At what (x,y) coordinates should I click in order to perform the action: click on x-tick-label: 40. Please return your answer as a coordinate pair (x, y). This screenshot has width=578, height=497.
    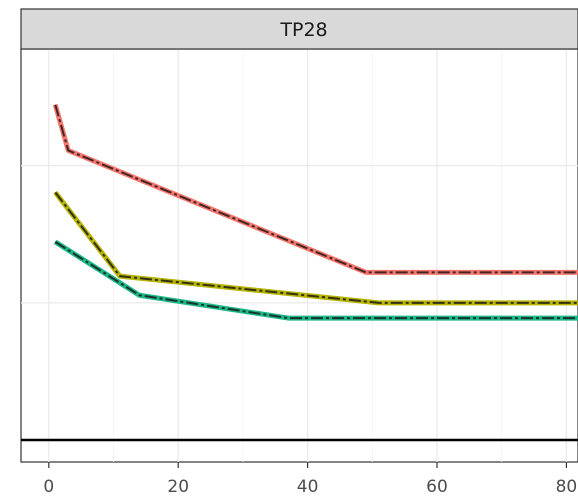
    Looking at the image, I should click on (308, 487).